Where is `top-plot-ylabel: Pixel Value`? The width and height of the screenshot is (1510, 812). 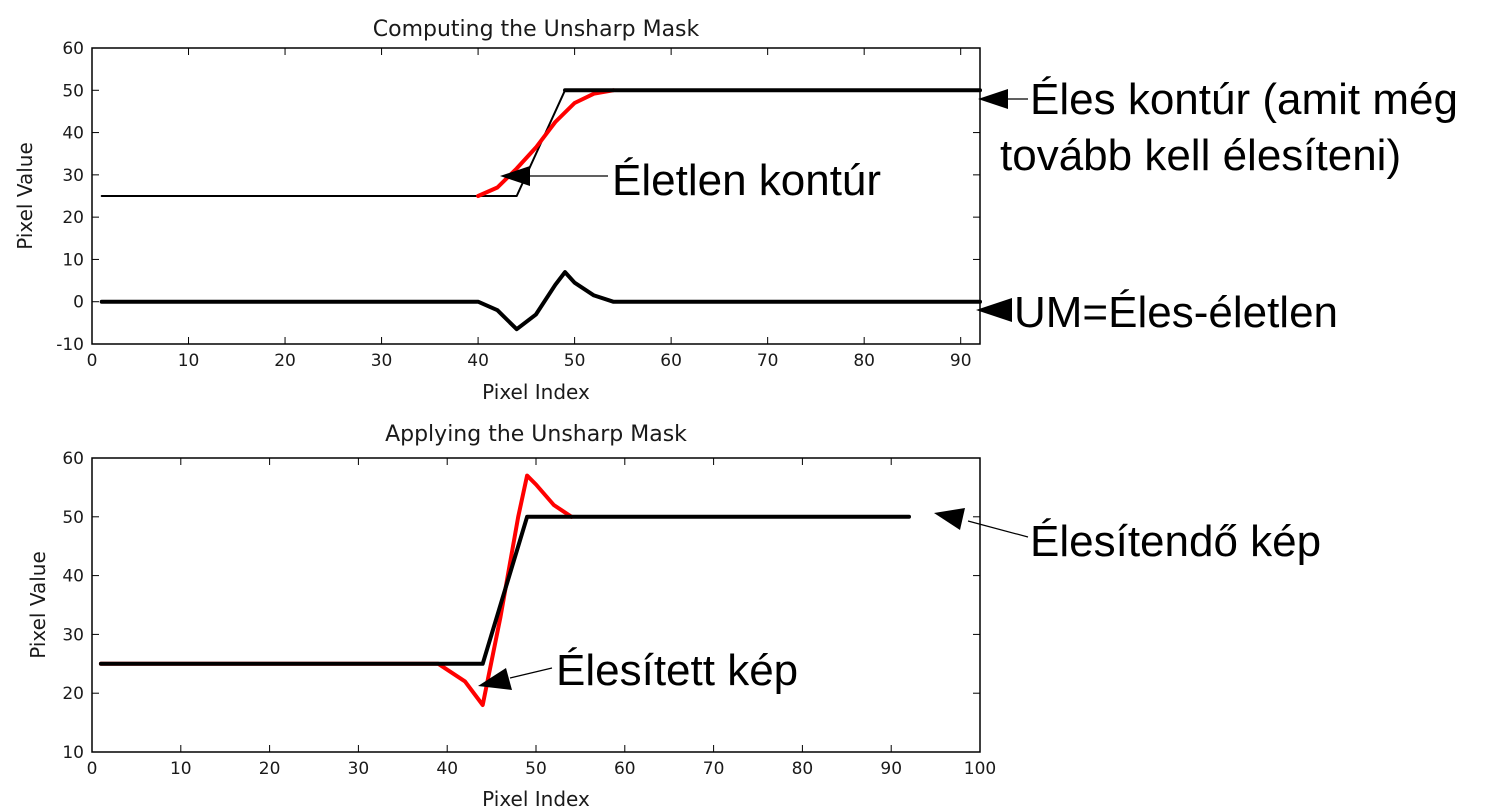 top-plot-ylabel: Pixel Value is located at coordinates (25, 196).